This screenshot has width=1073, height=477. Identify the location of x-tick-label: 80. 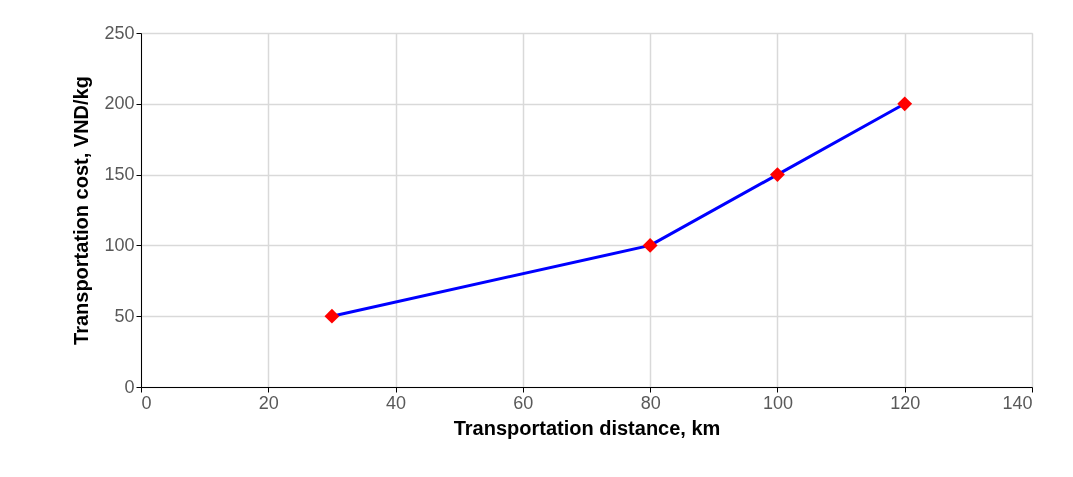
(650, 402).